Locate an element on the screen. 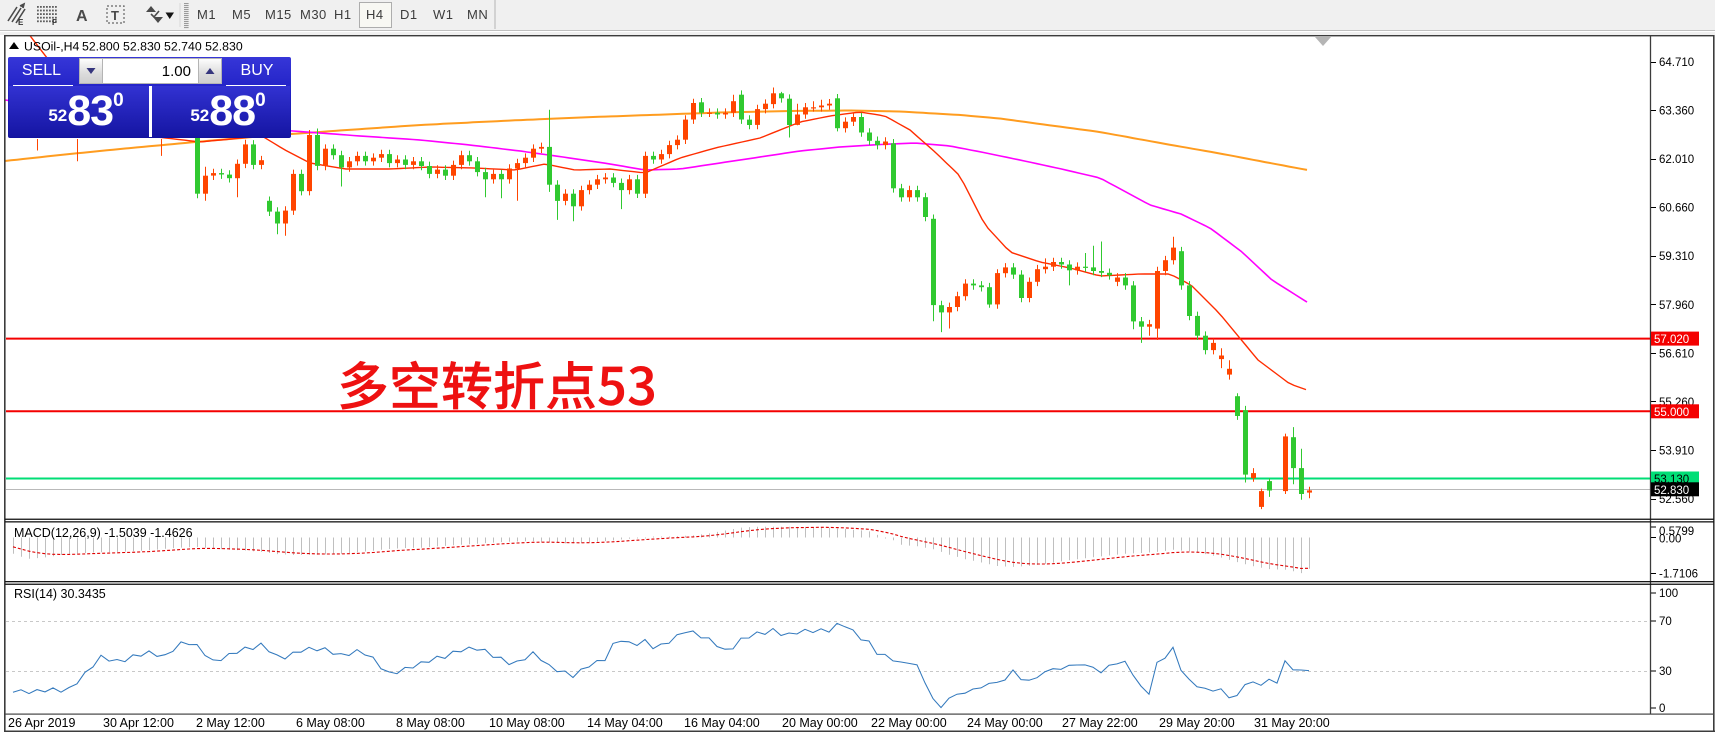  svg-text: 20 May 00:00 is located at coordinates (820, 723).